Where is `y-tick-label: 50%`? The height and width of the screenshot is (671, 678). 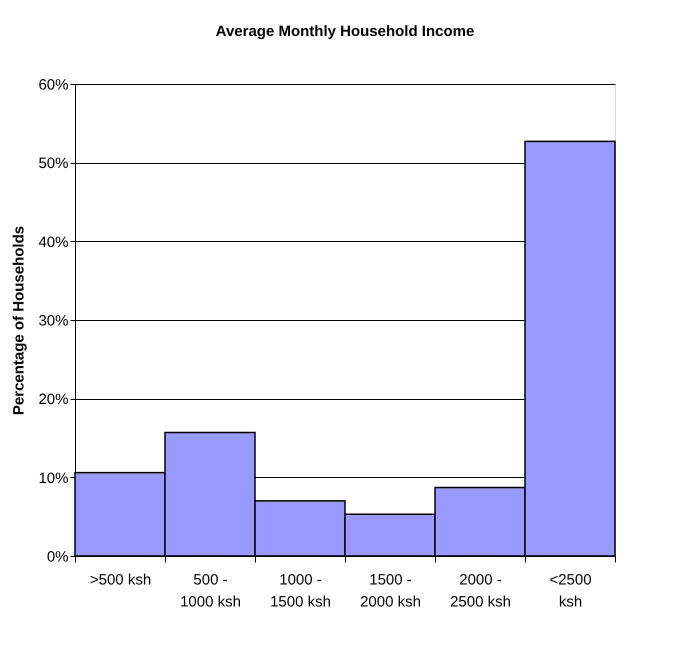
y-tick-label: 50% is located at coordinates (53, 163).